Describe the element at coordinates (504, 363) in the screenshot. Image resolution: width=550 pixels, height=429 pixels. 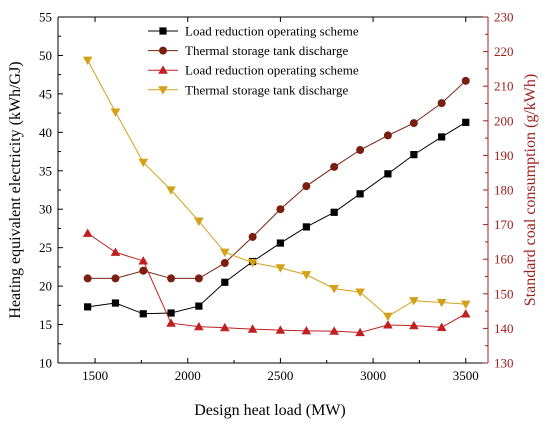
I see `y-right-tick-label: 130` at that location.